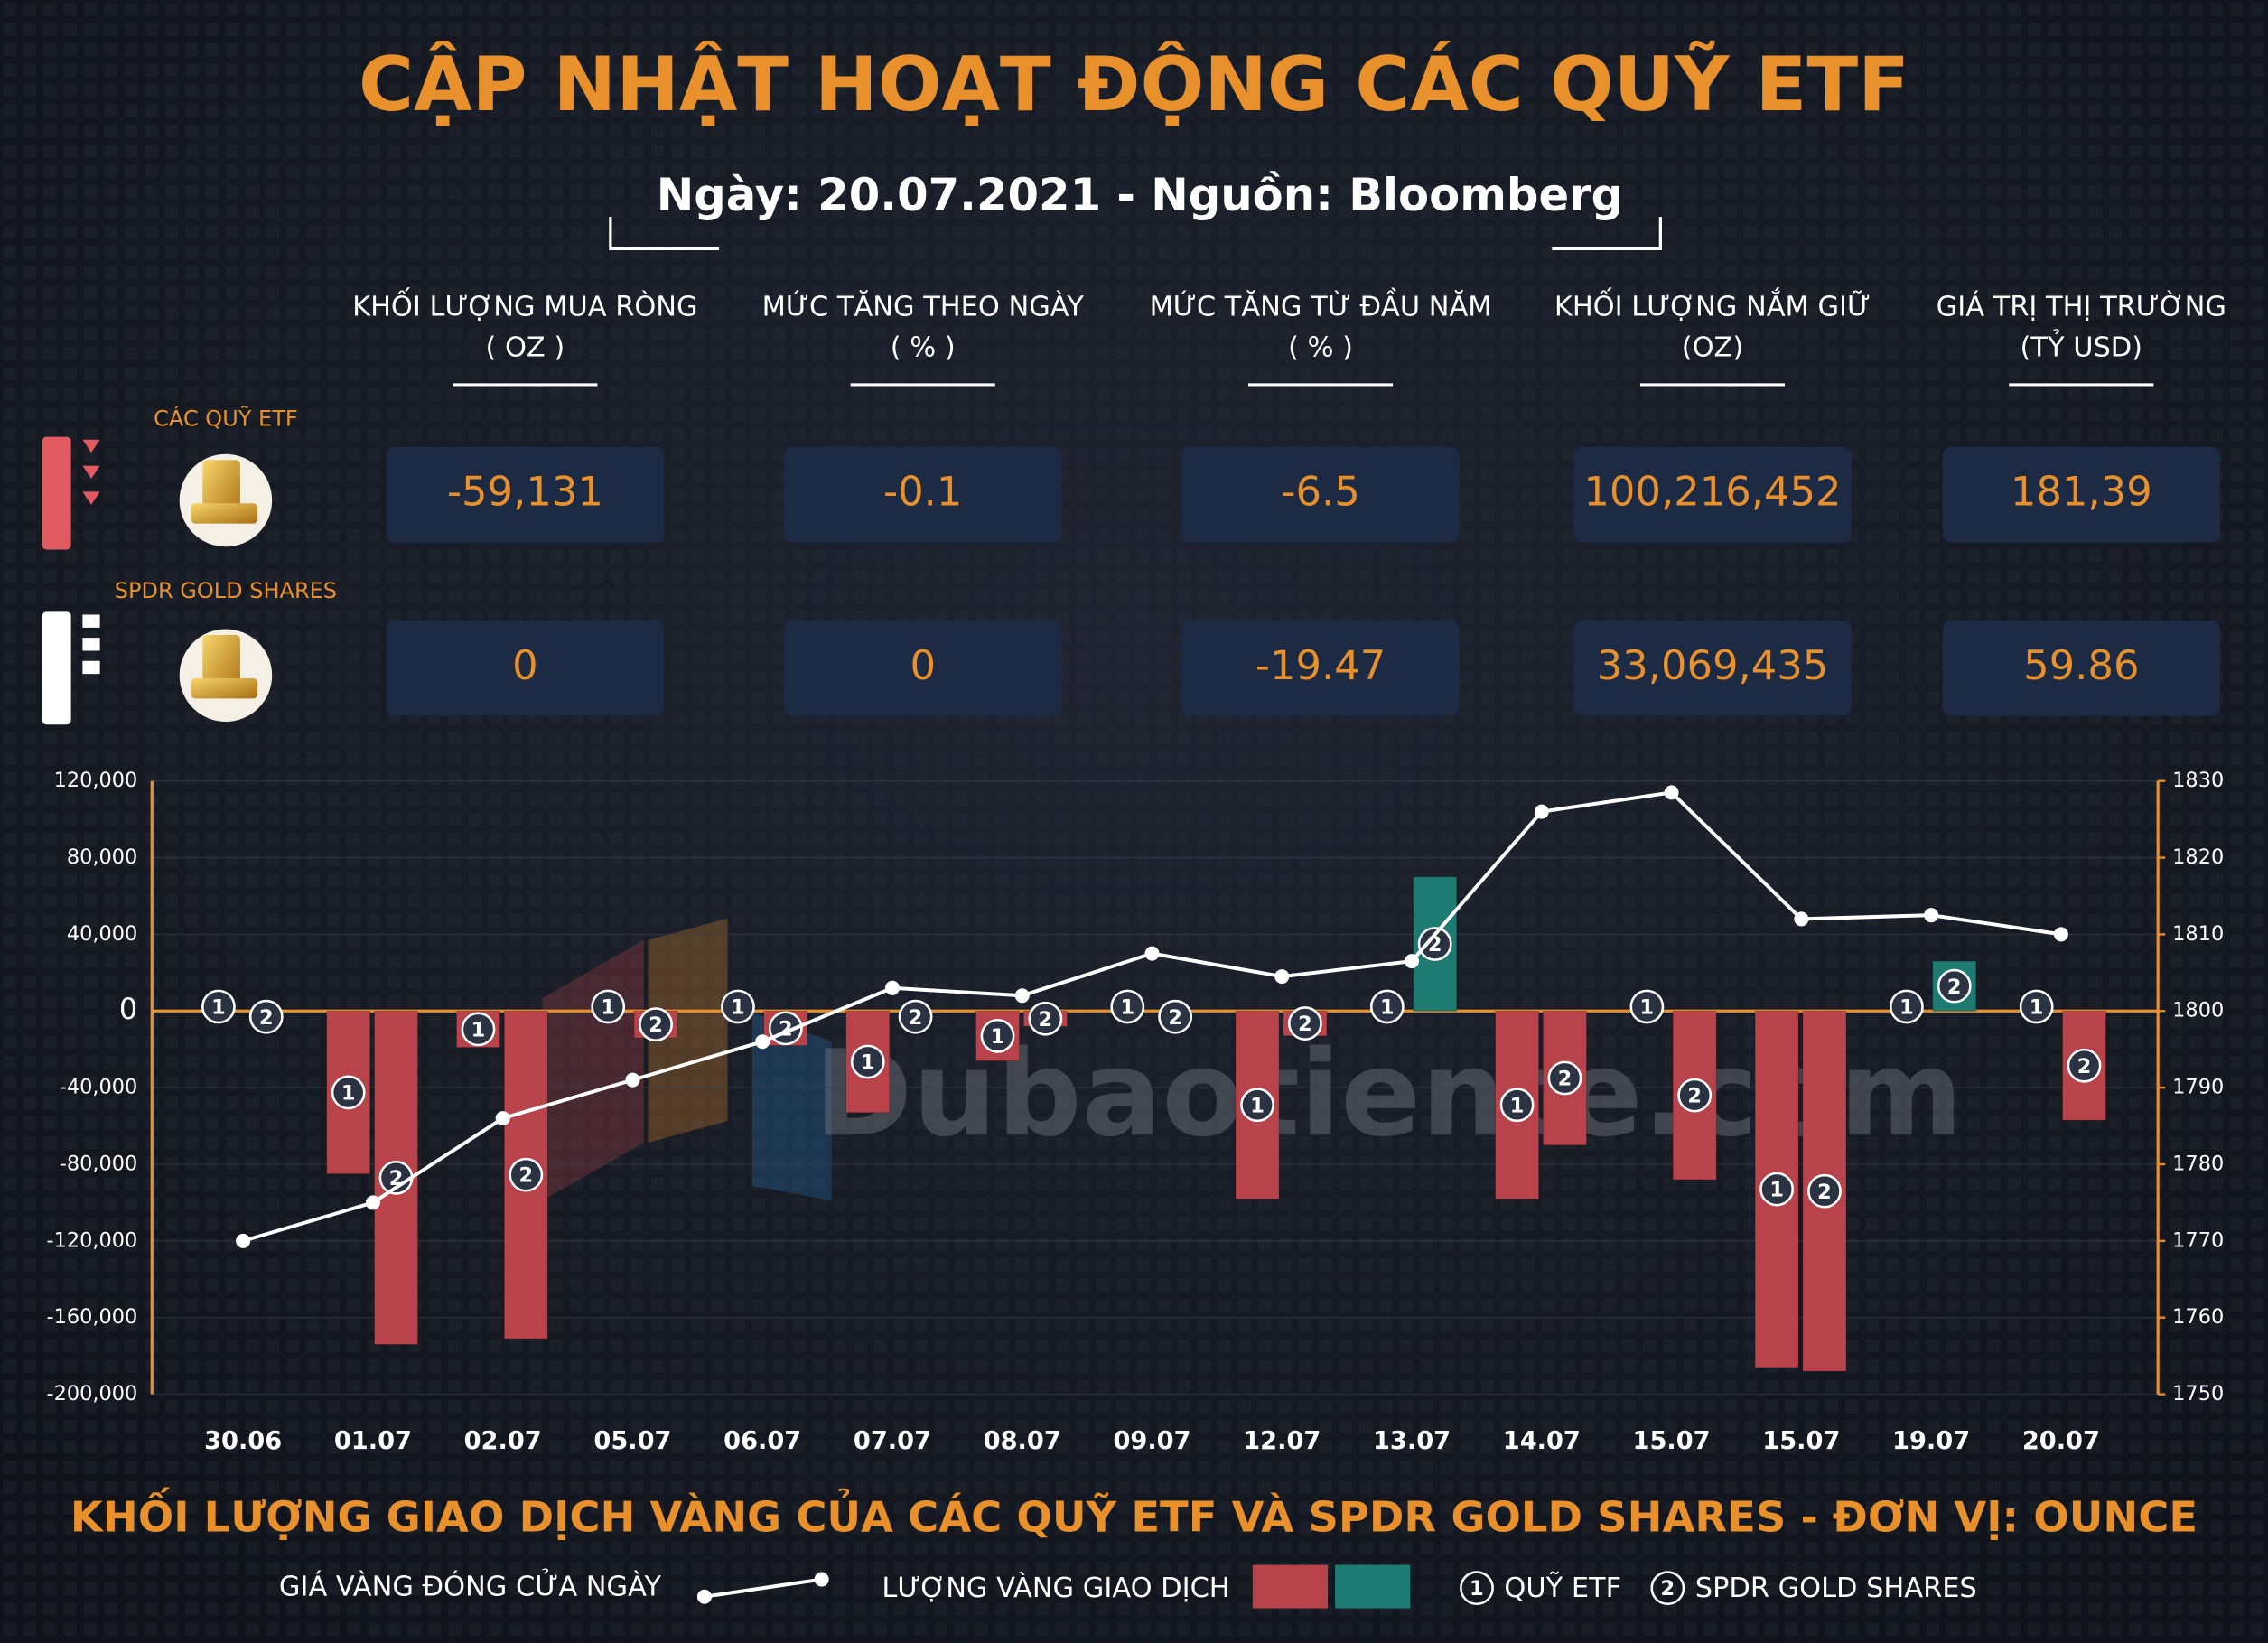  I want to click on row-label: SPDR GOLD SHARES, so click(226, 591).